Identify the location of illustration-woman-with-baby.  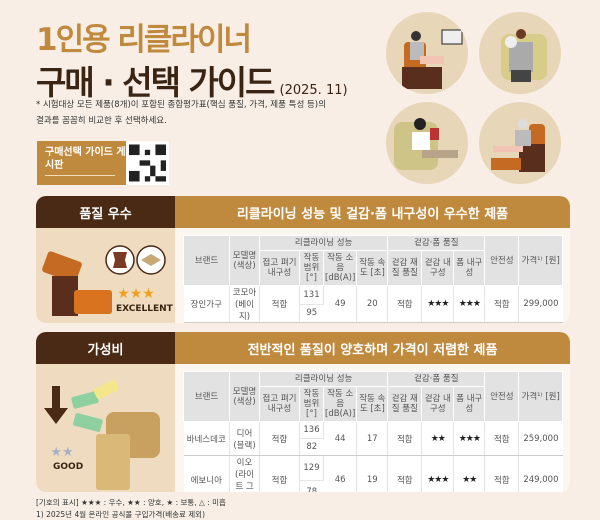
(520, 53).